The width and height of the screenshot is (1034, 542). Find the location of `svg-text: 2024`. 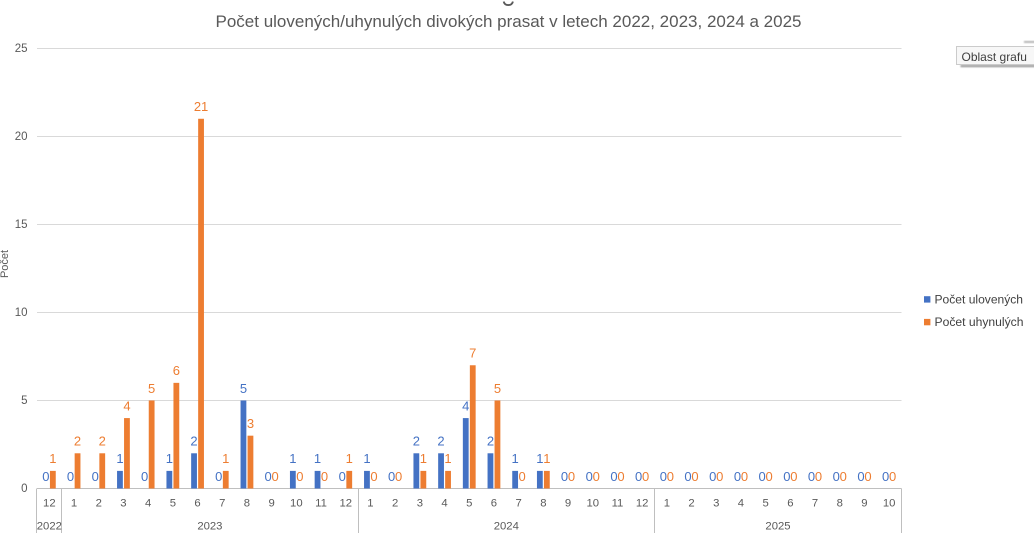

svg-text: 2024 is located at coordinates (506, 527).